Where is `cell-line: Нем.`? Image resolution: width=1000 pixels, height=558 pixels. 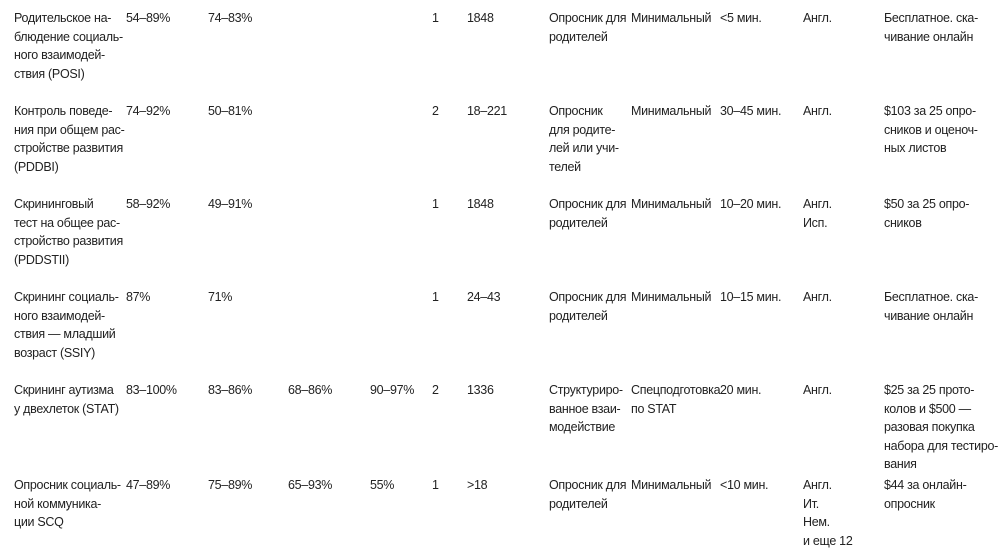
cell-line: Нем. is located at coordinates (816, 522).